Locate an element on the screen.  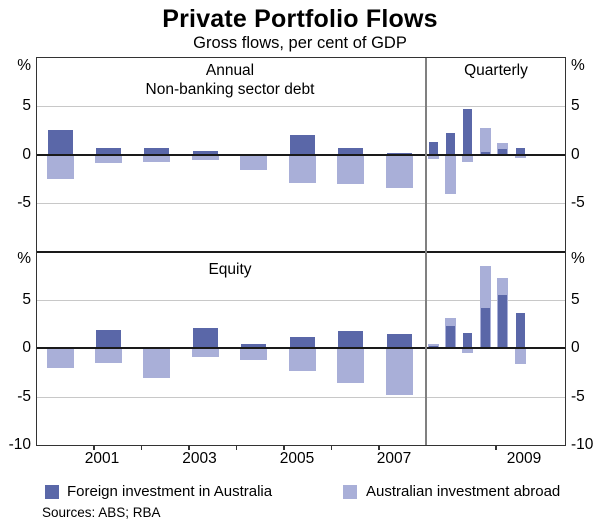
bar-foreign-investment-2008Q1 is located at coordinates (433, 148).